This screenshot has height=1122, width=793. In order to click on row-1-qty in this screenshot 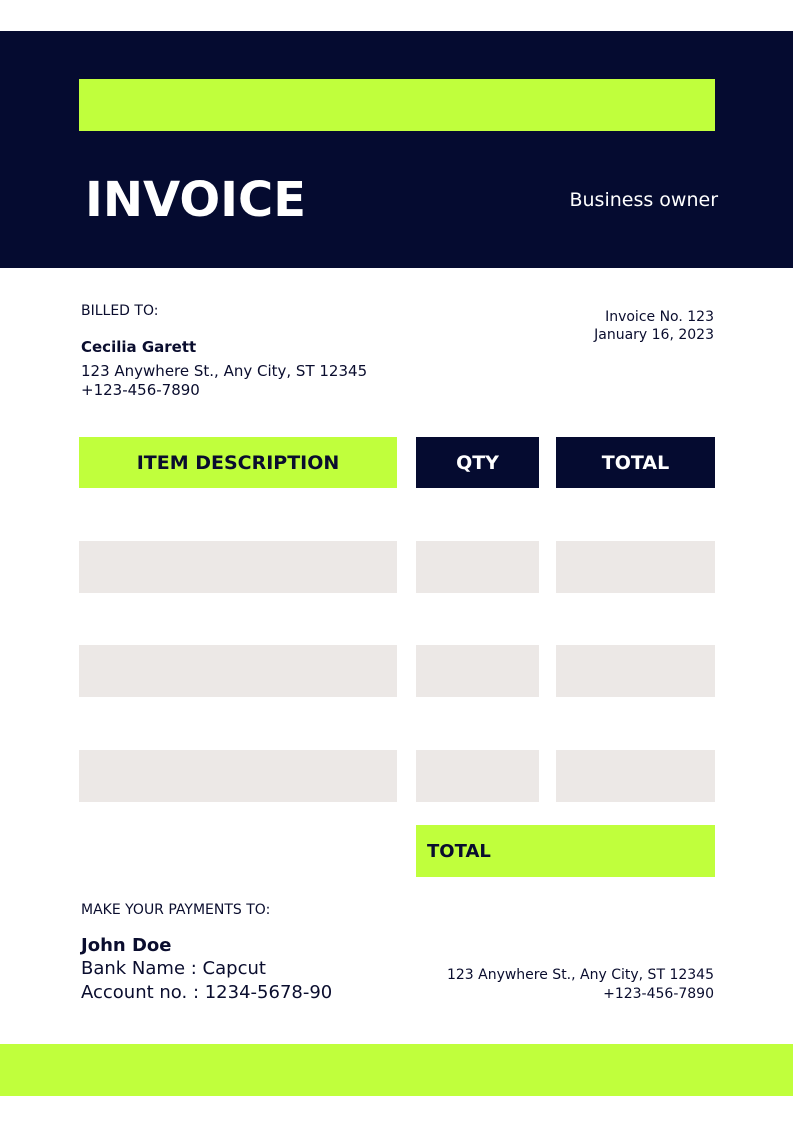, I will do `click(477, 567)`.